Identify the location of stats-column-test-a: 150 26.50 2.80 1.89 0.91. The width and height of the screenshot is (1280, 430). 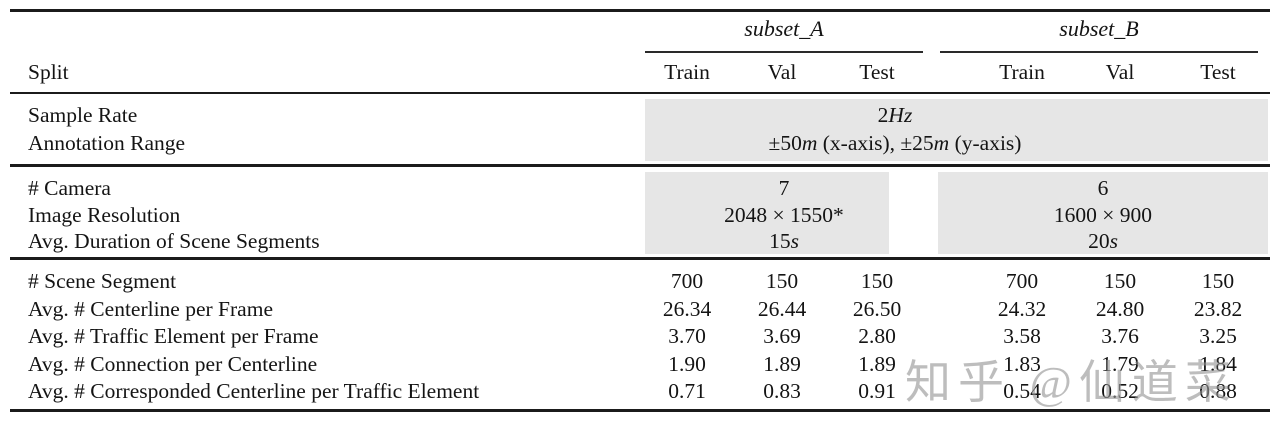
(877, 337).